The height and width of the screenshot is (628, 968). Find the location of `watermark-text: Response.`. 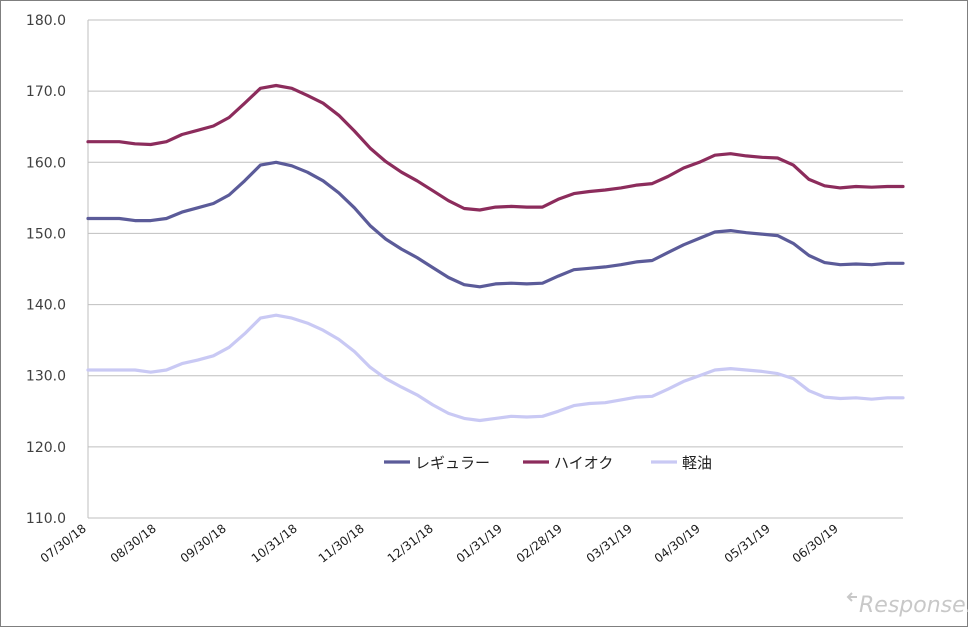

watermark-text: Response. is located at coordinates (913, 605).